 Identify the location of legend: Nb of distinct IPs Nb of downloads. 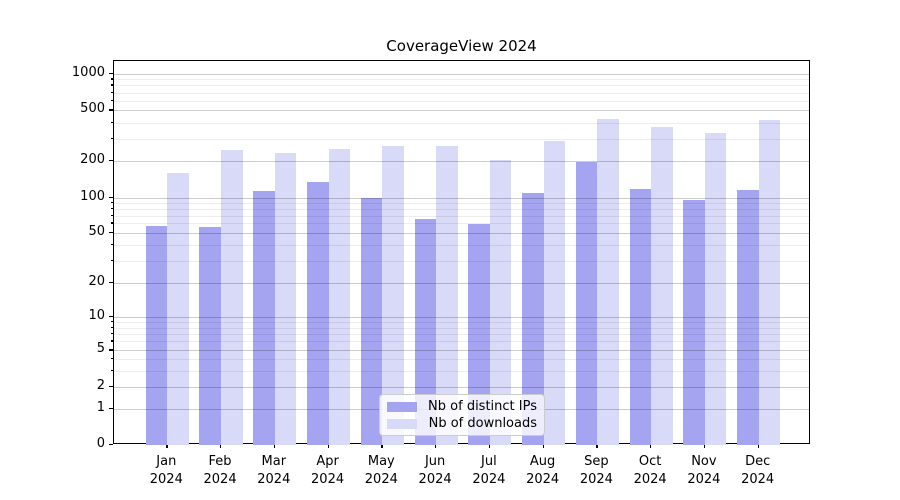
(462, 415).